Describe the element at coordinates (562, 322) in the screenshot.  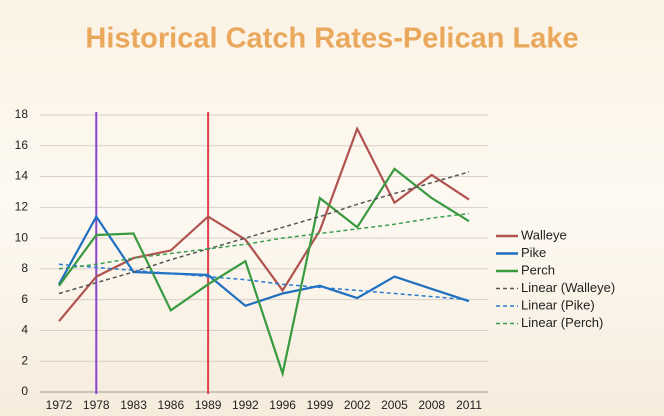
I see `legend-label: Linear (Perch)` at that location.